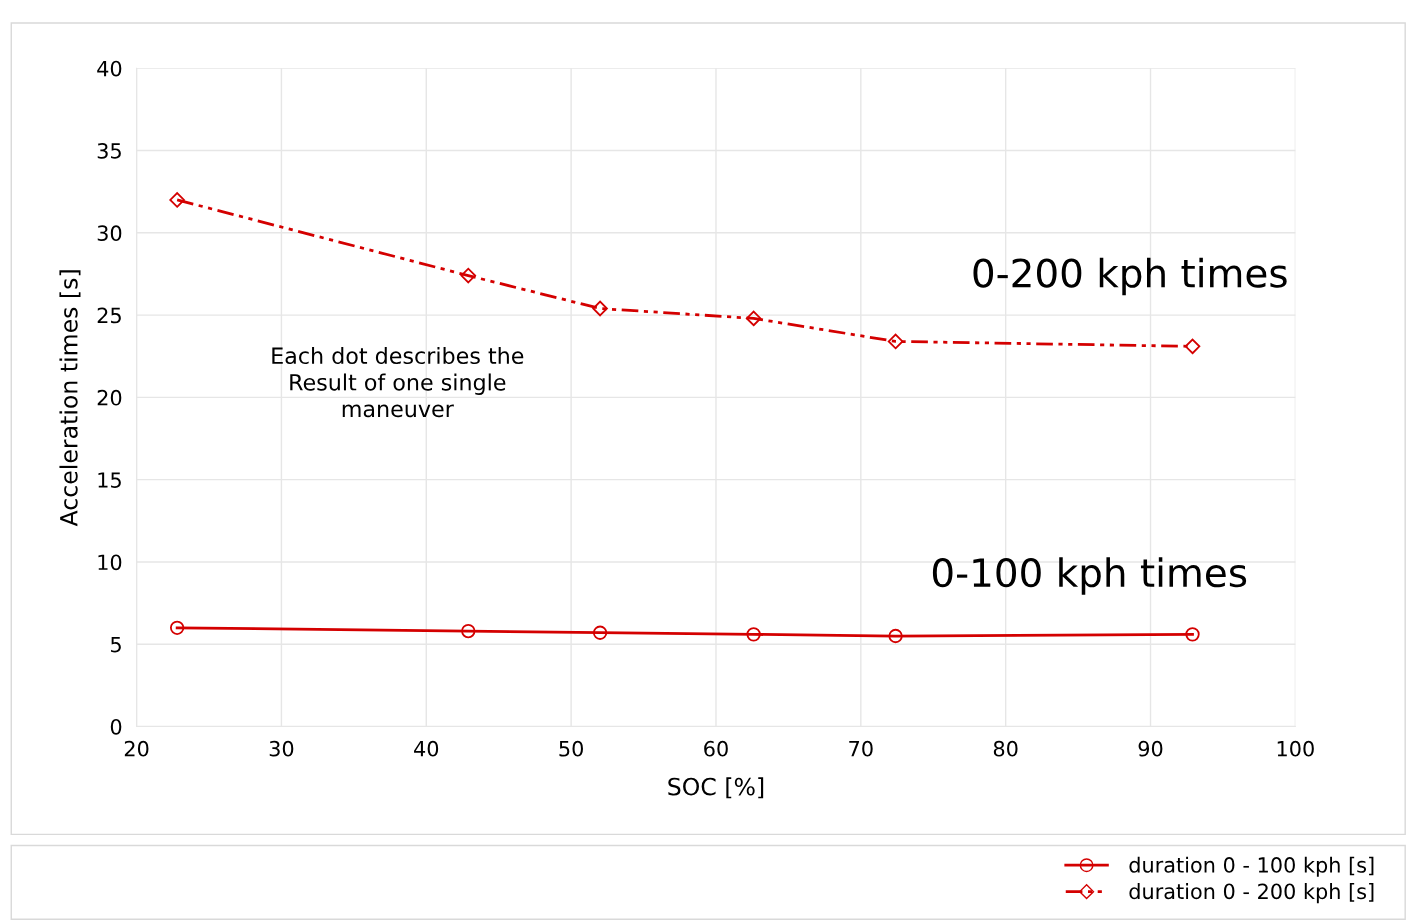 The image size is (1408, 922). Describe the element at coordinates (281, 748) in the screenshot. I see `x-tick-label: 30` at that location.